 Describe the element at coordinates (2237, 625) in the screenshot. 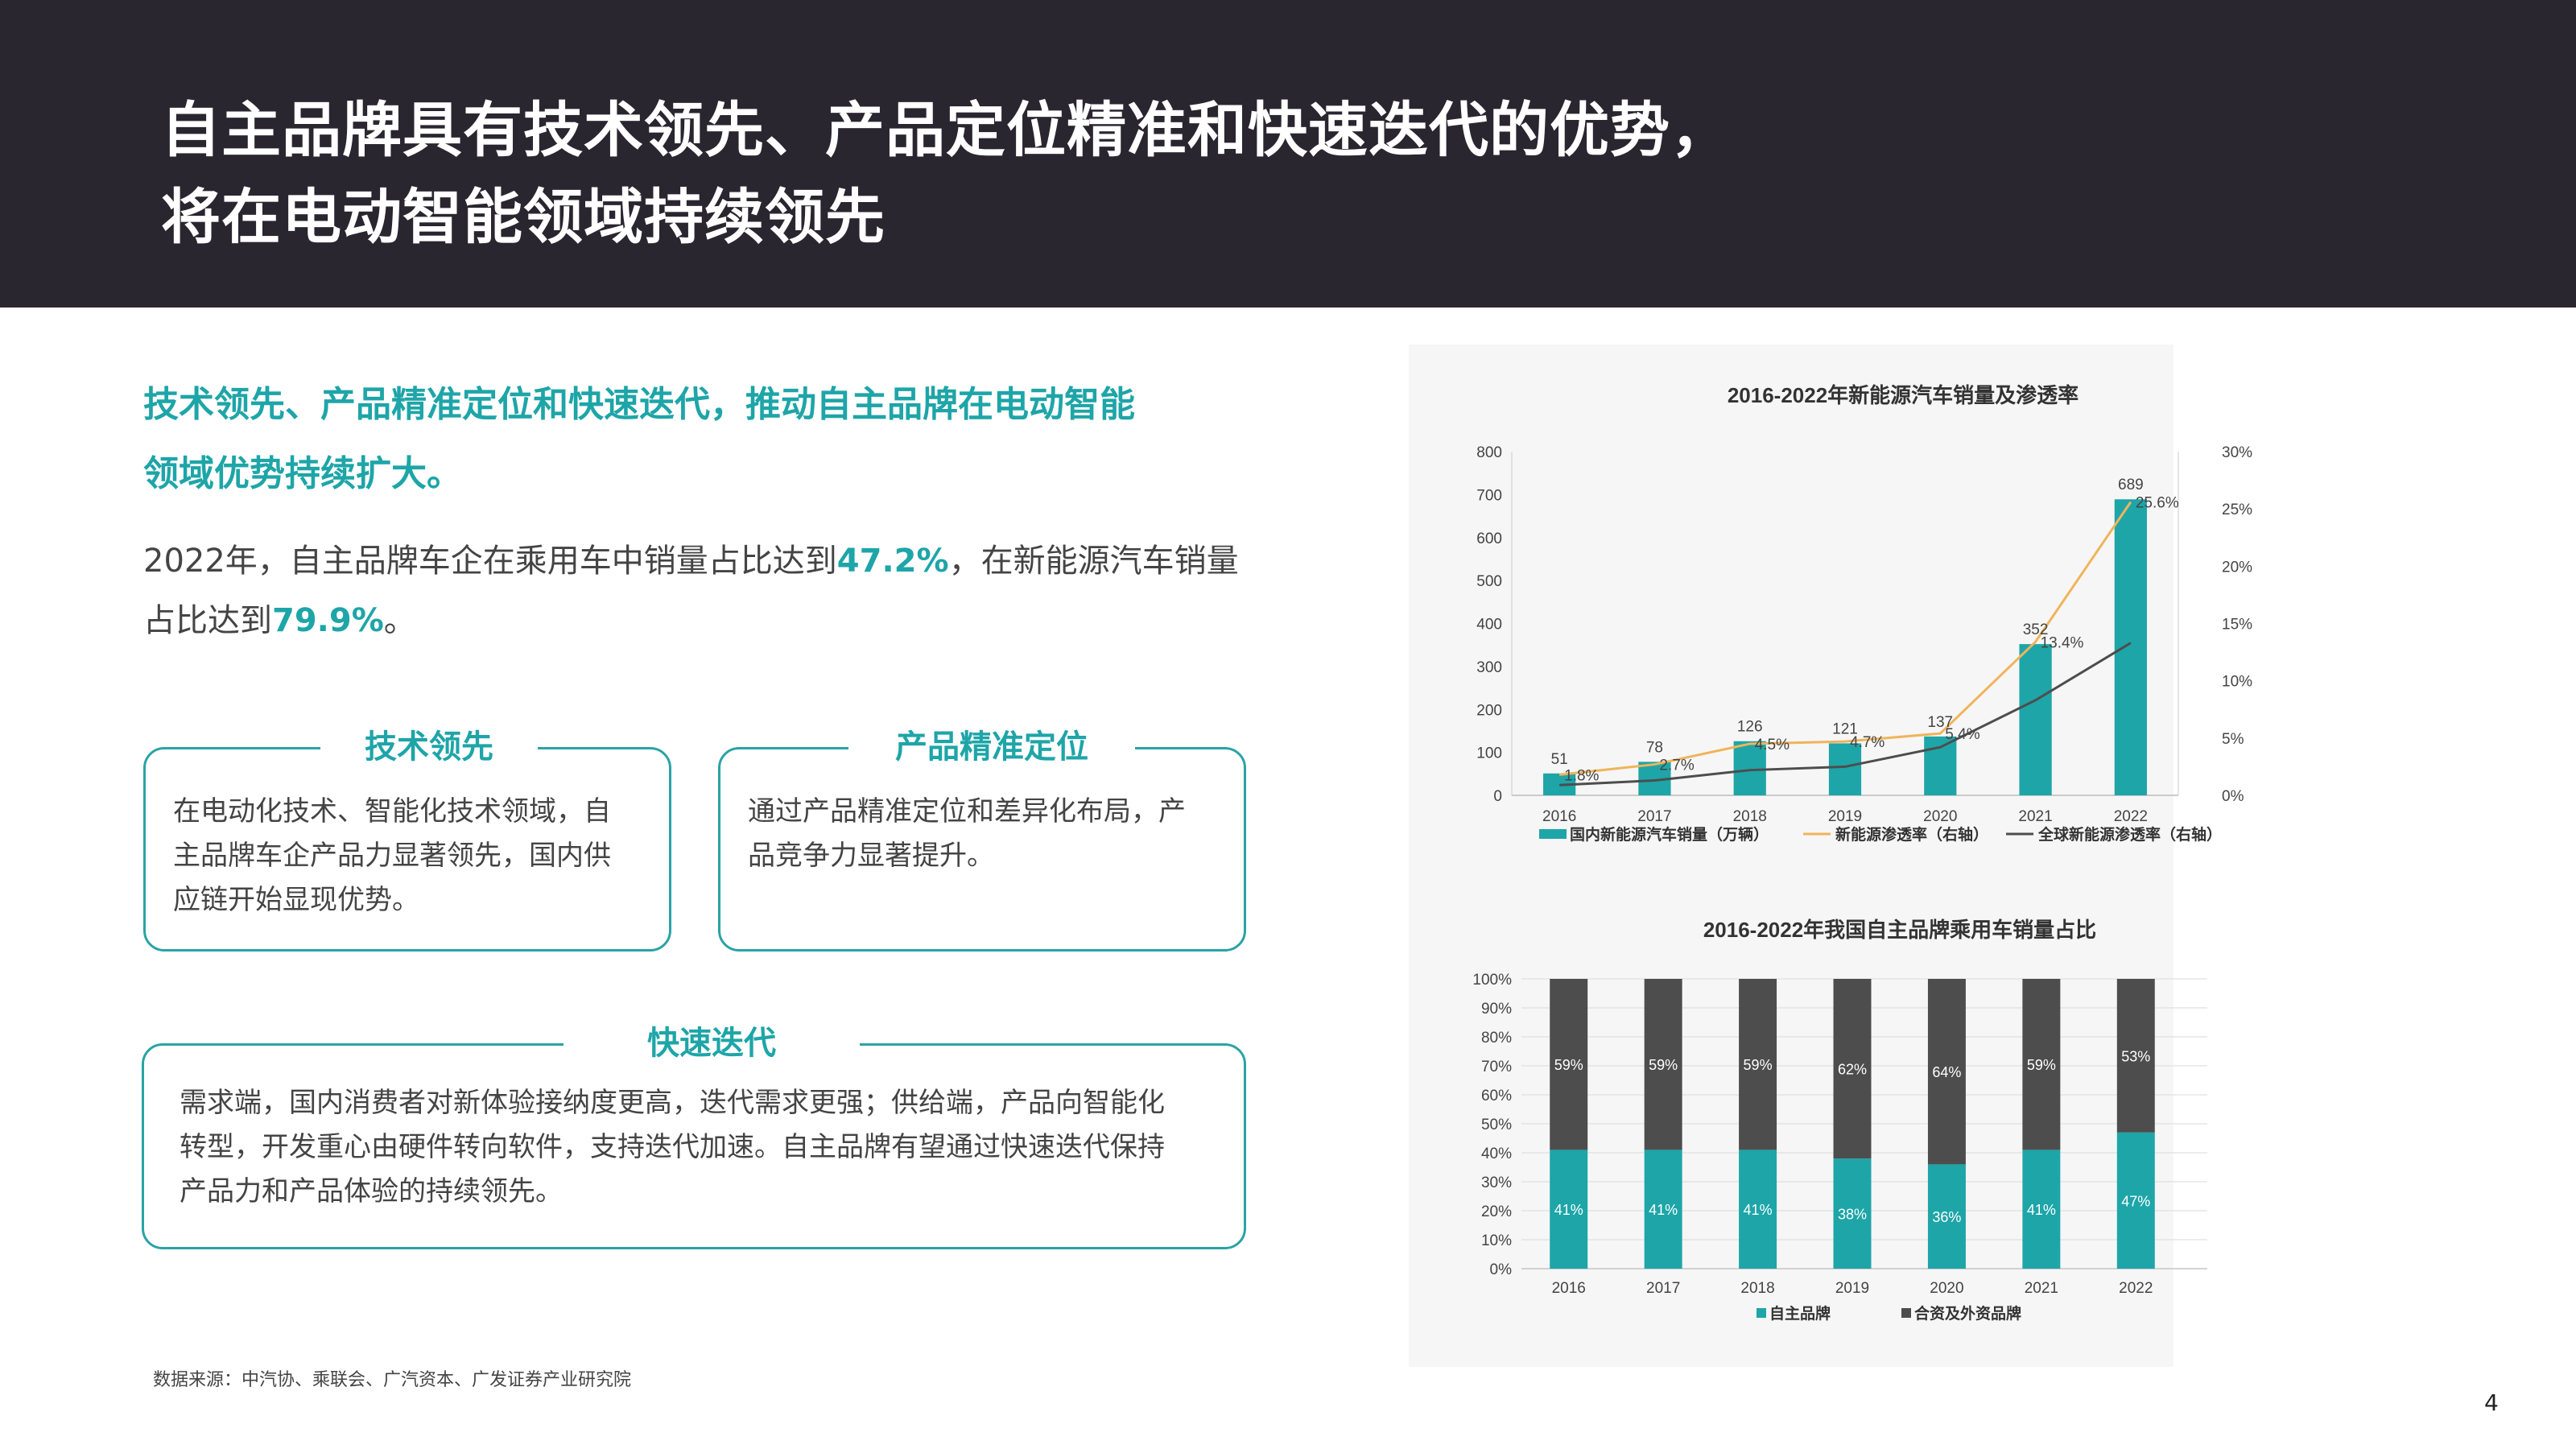

I see `chart1-y2-tick-label: 15%` at that location.